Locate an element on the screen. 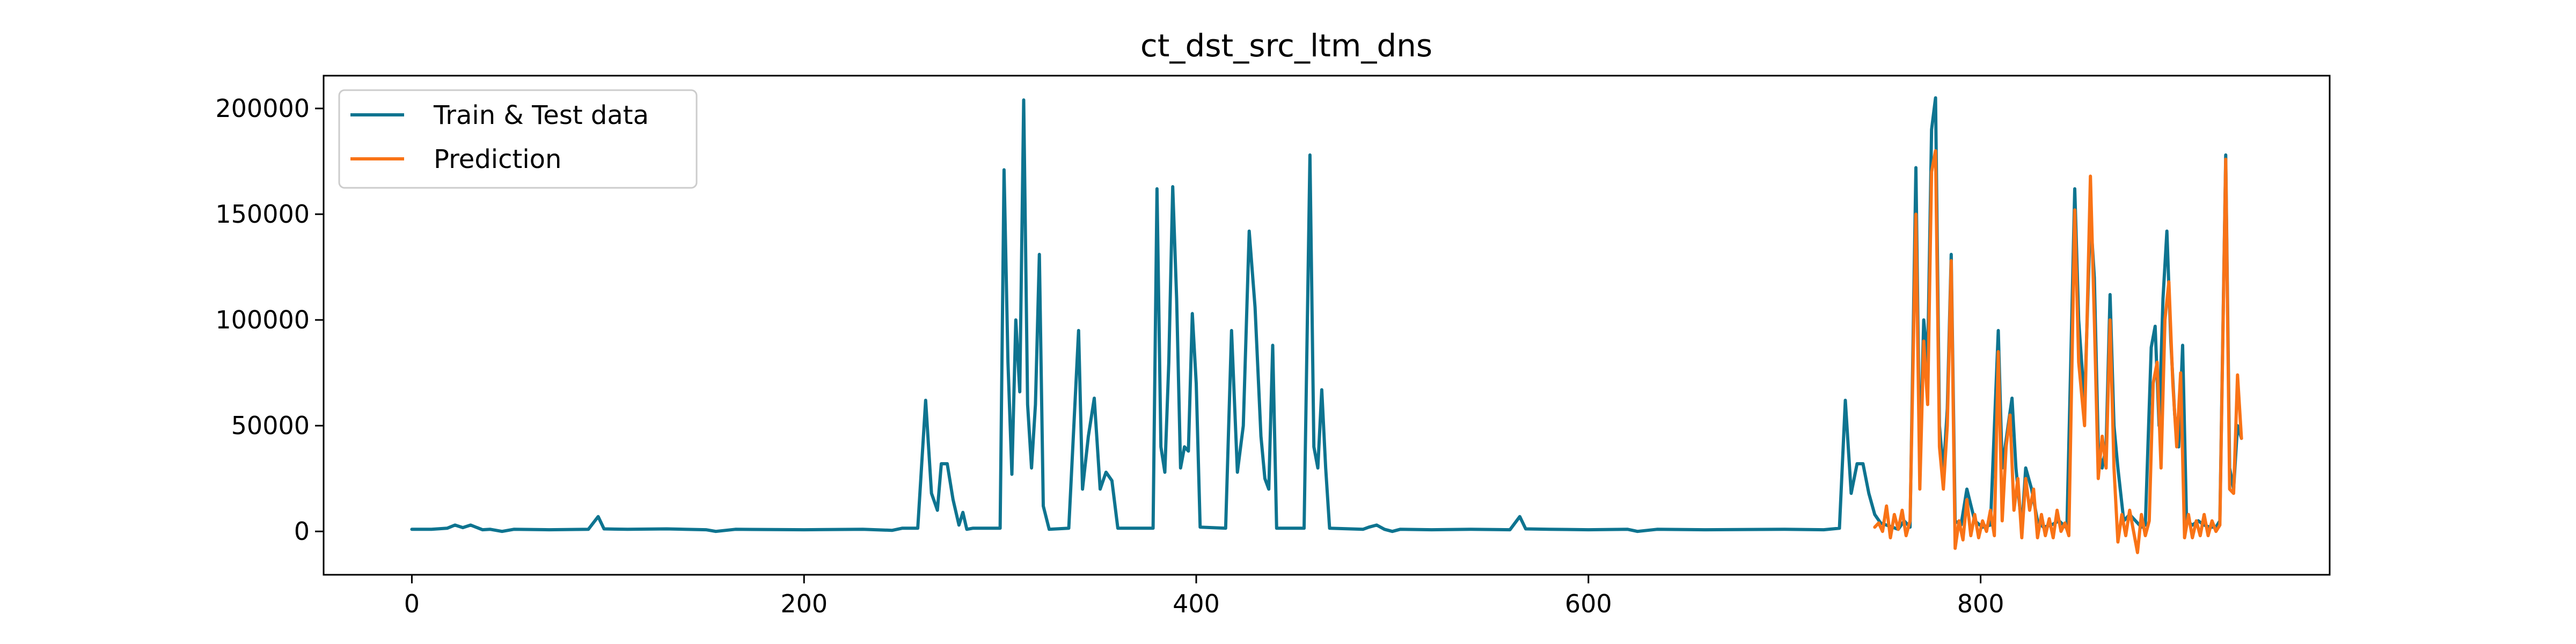 The width and height of the screenshot is (2576, 644). x-tick-label: 800 is located at coordinates (1980, 603).